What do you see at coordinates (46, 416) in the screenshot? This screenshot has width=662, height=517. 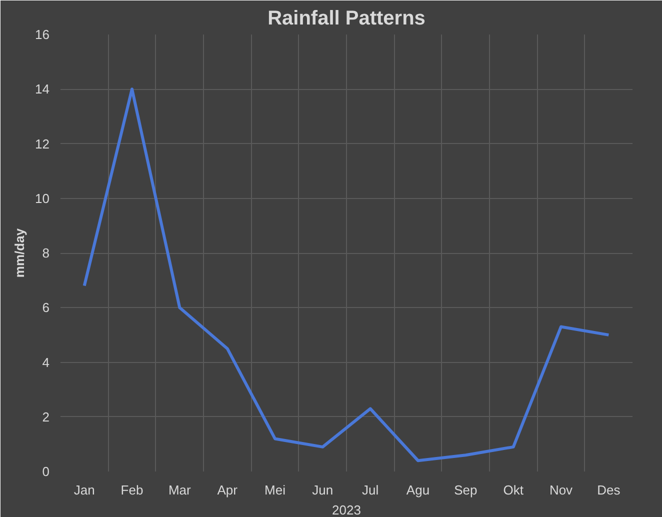 I see `y-tick-label: 2` at bounding box center [46, 416].